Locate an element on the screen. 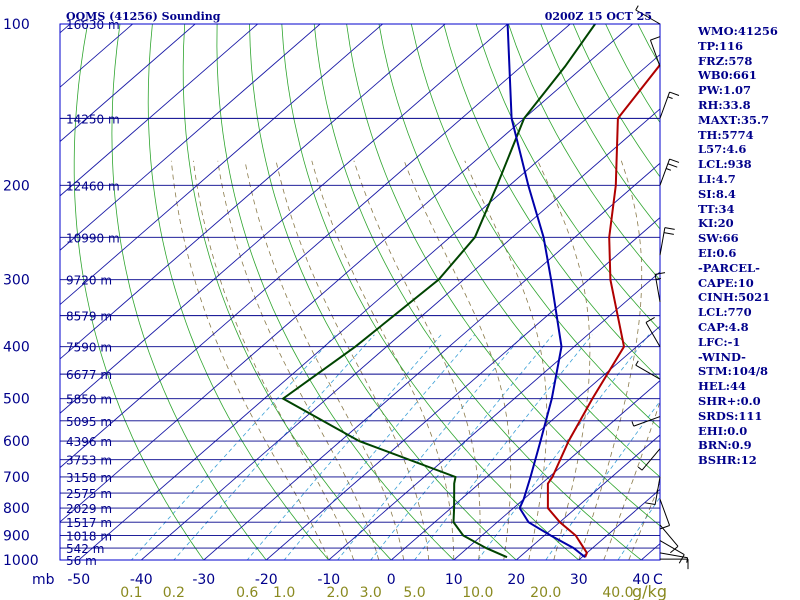 The width and height of the screenshot is (800, 600). temperature-tick-label: -30 is located at coordinates (203, 580).